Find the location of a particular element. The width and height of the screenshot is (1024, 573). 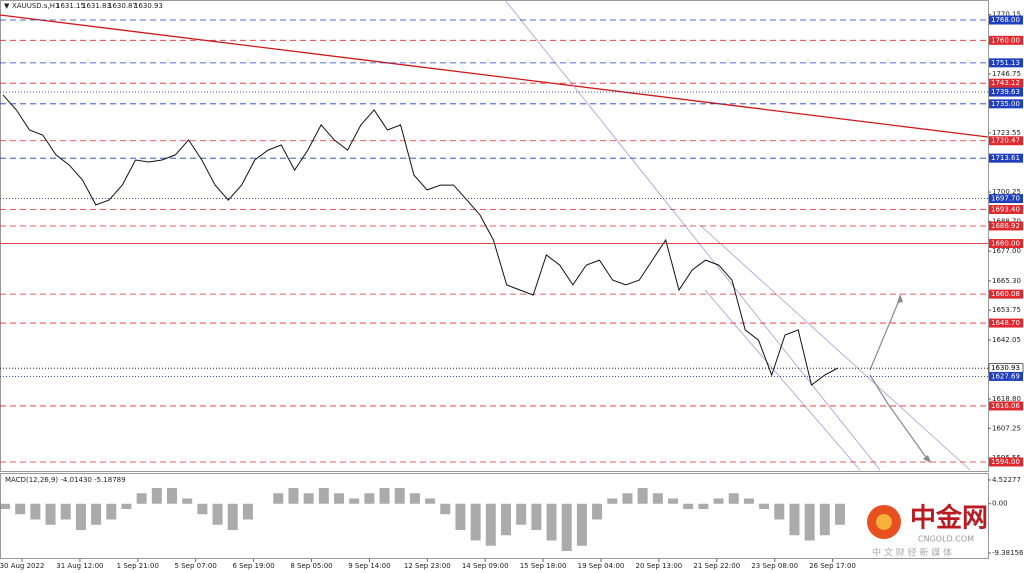

level-label: 1627.69 is located at coordinates (1005, 376).